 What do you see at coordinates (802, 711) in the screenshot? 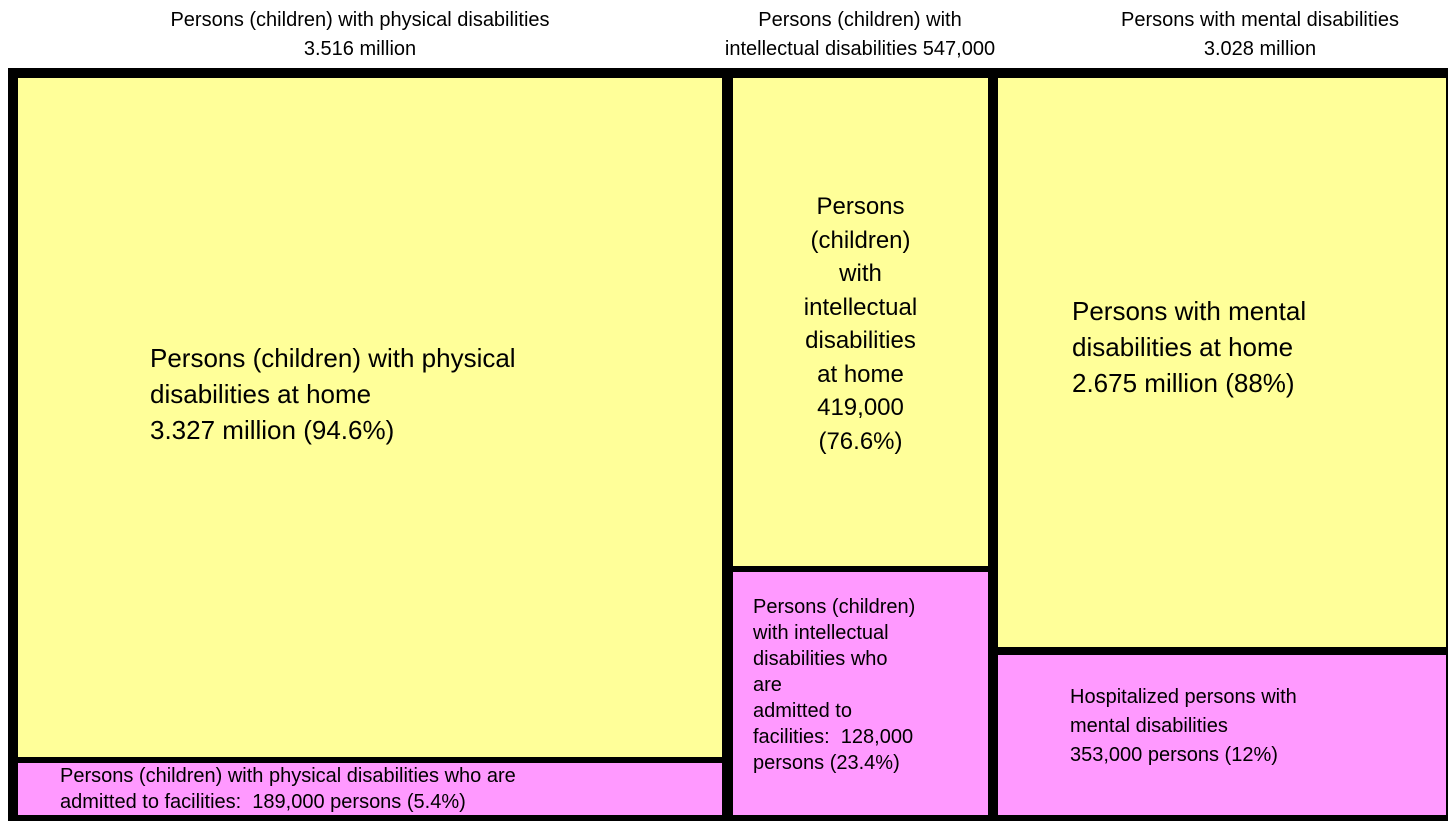
I see `text-line: admitted to` at bounding box center [802, 711].